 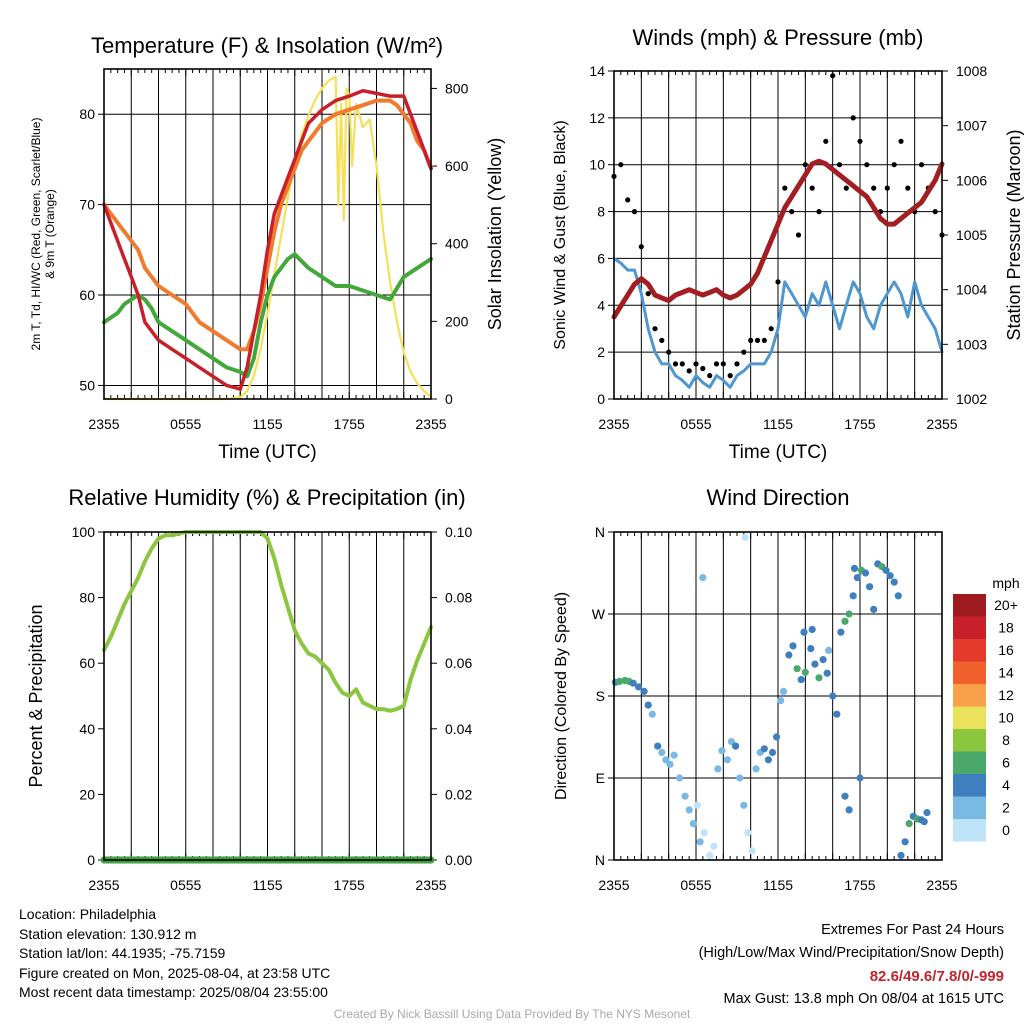 What do you see at coordinates (971, 290) in the screenshot?
I see `y-right-tick-label: 1004` at bounding box center [971, 290].